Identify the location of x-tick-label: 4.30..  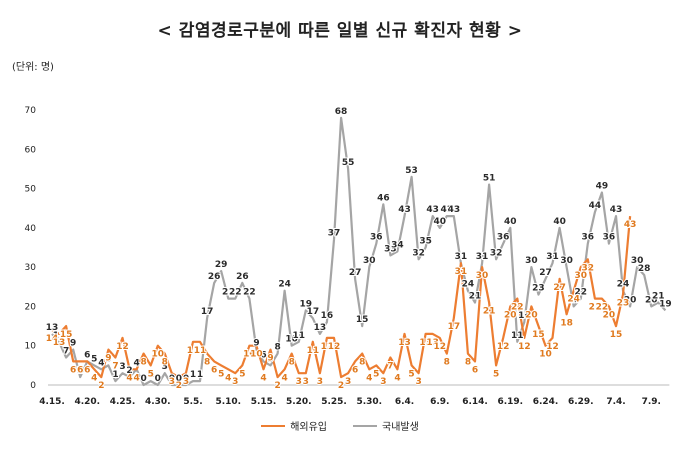
(158, 402).